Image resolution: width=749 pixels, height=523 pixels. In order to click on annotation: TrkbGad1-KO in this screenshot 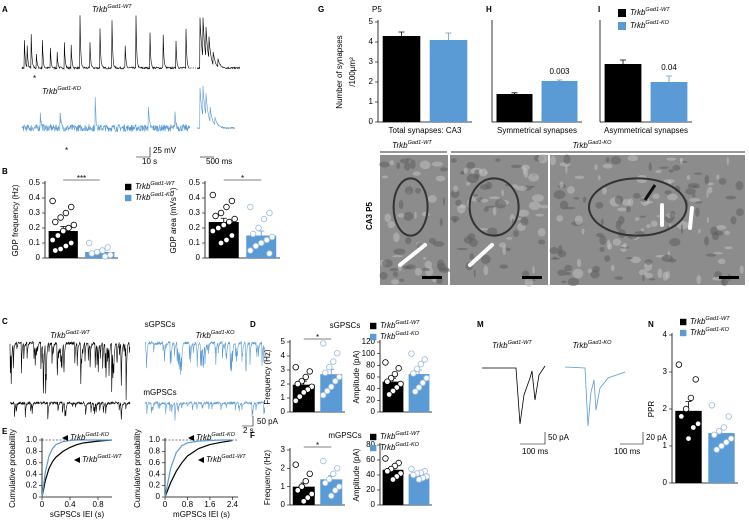, I will do `click(90, 437)`.